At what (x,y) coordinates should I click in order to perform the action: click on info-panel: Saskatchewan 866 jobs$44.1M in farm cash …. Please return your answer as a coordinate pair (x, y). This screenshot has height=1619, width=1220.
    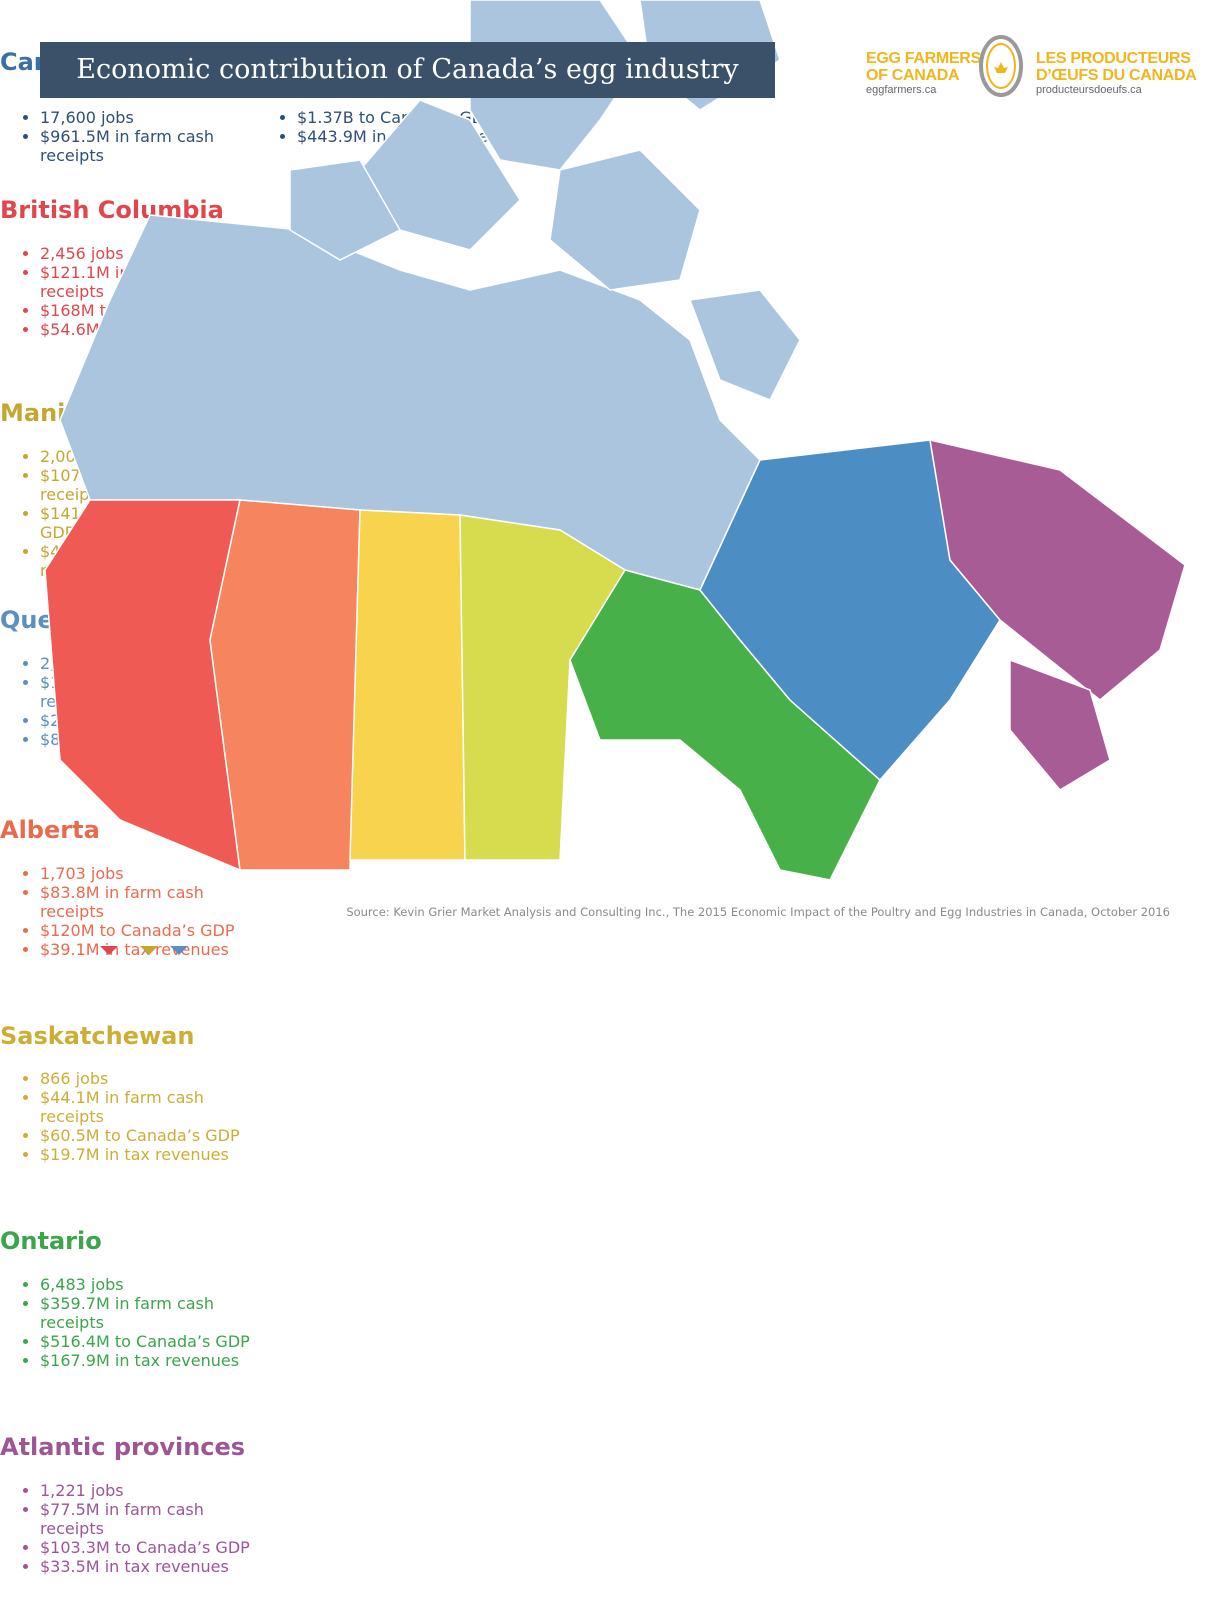
    Looking at the image, I should click on (120, 1115).